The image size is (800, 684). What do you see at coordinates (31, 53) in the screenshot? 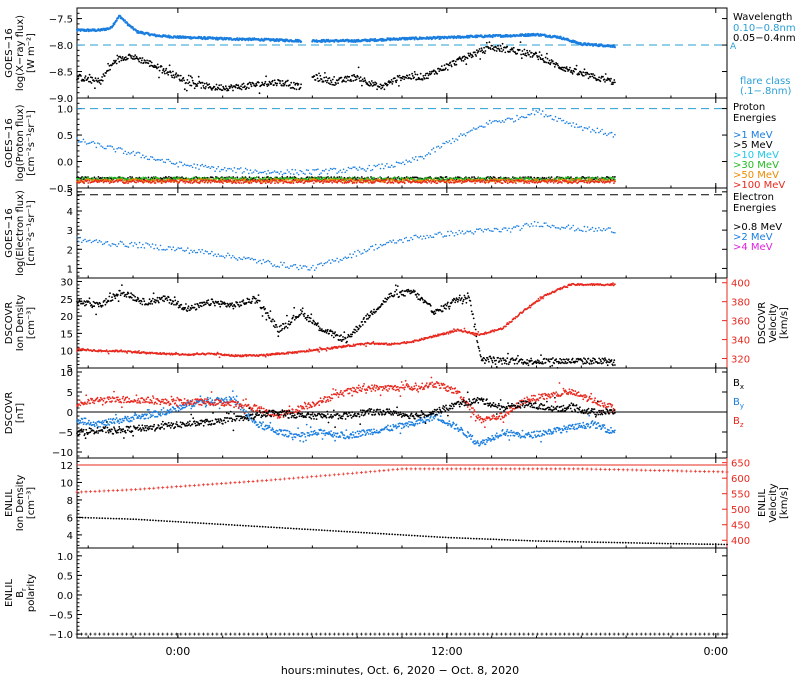
I see `y-axis-label: [W m⁻²]` at bounding box center [31, 53].